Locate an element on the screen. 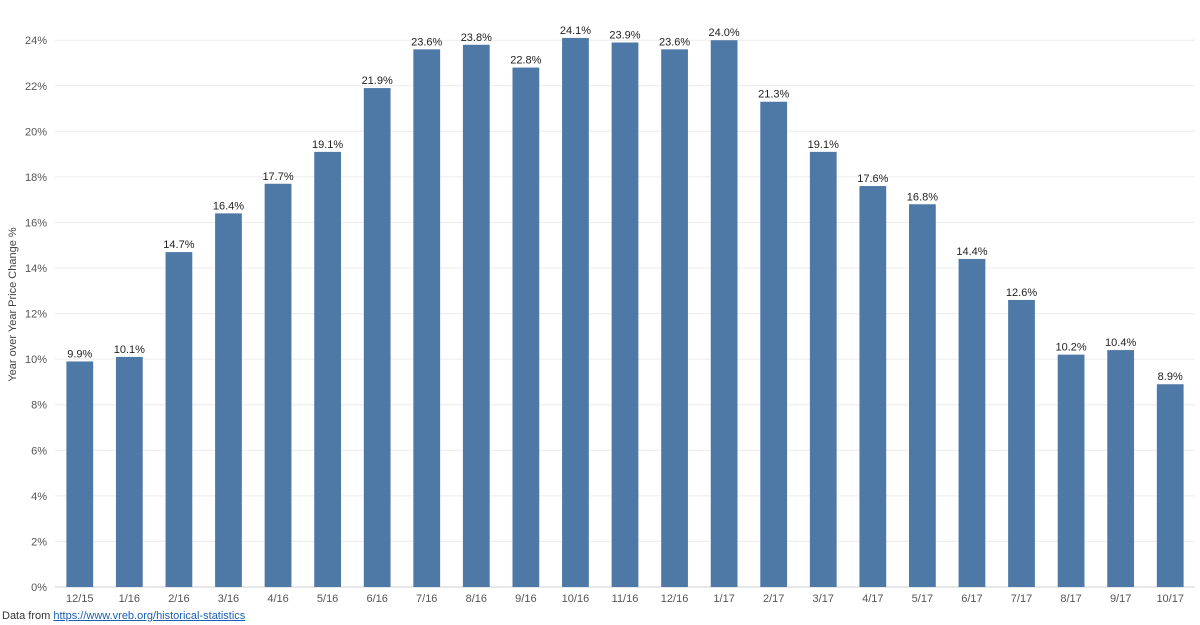  y-tick-label: 10% is located at coordinates (36, 360).